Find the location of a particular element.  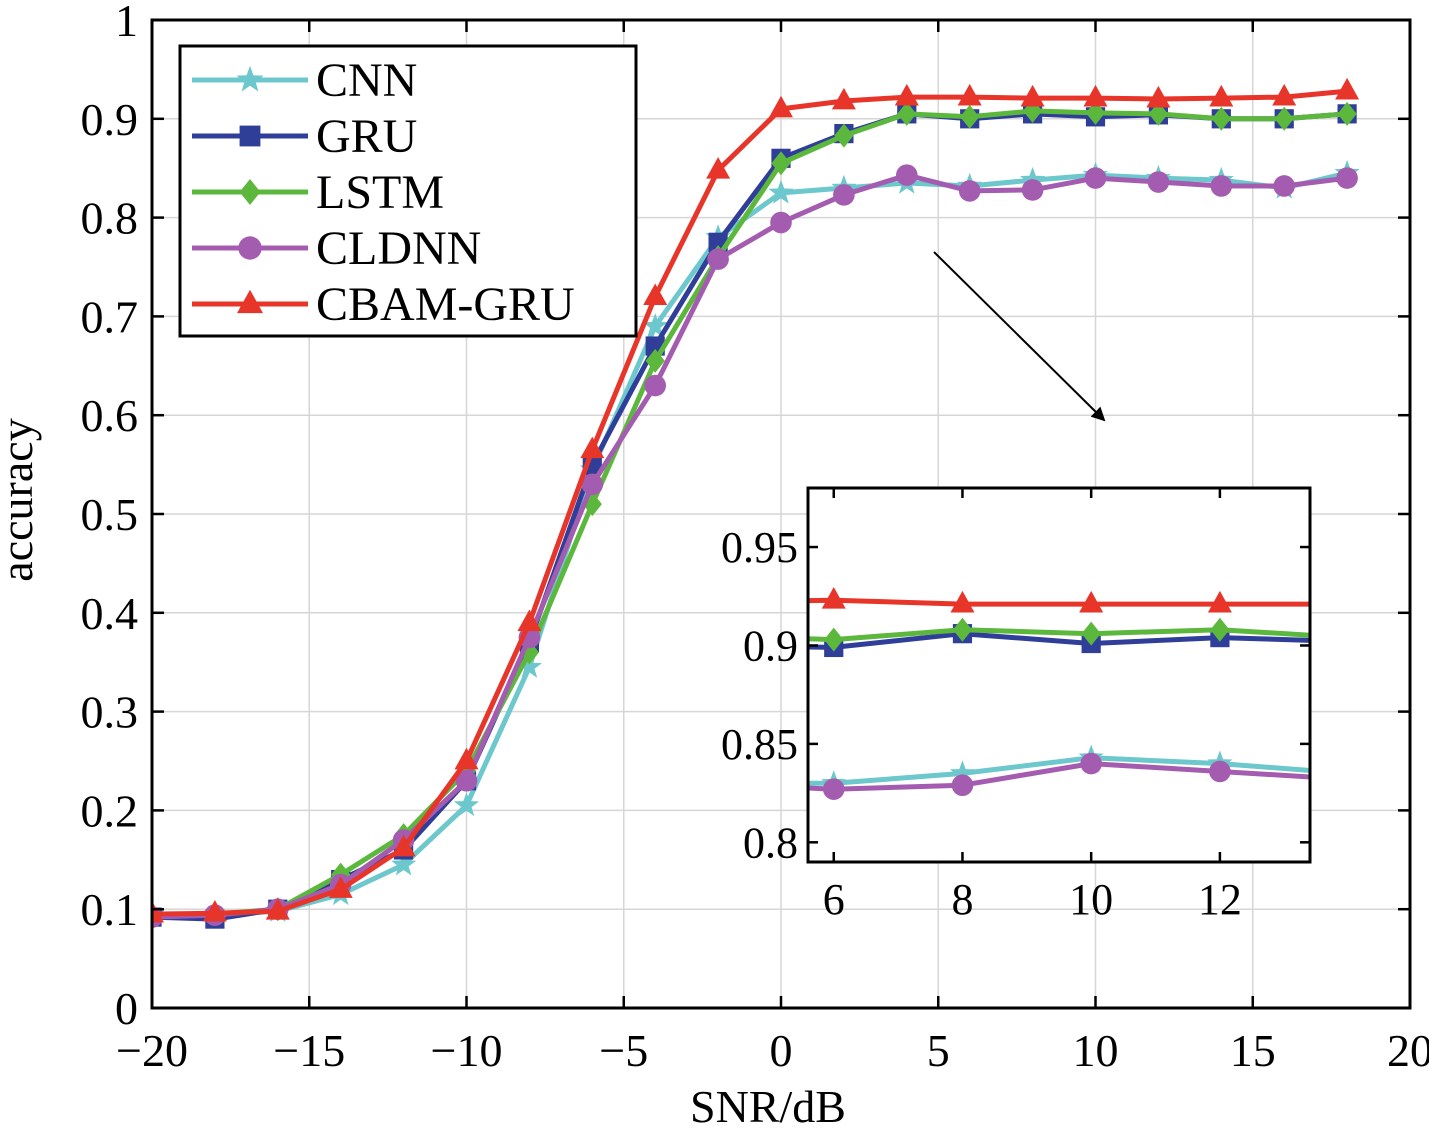

y-tick-label: 0.2 is located at coordinates (110, 810).